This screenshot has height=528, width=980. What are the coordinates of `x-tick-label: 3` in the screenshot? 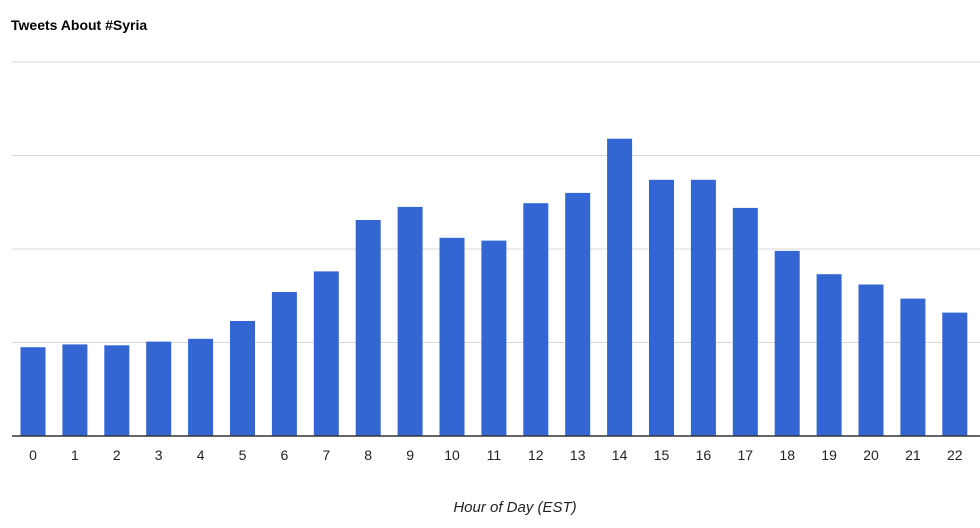 It's located at (159, 455).